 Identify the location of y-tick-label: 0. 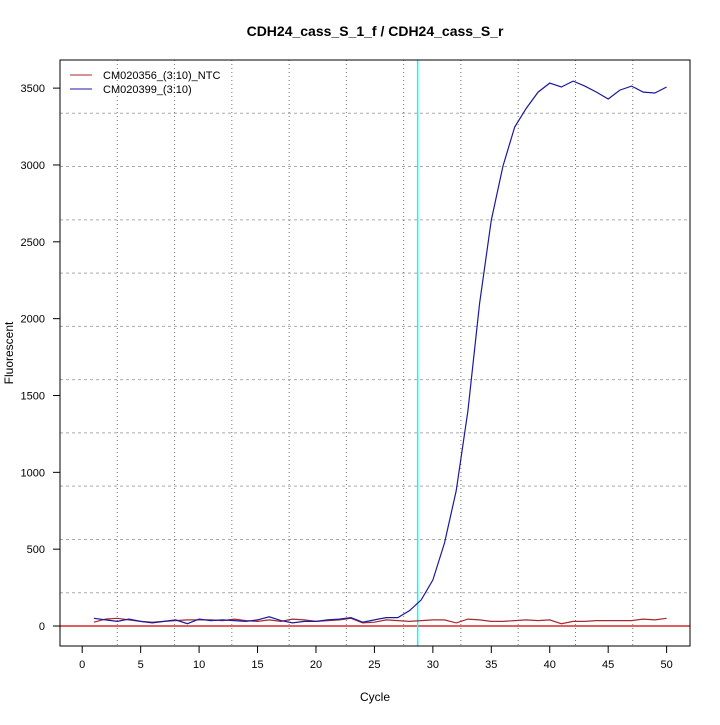
(42, 627).